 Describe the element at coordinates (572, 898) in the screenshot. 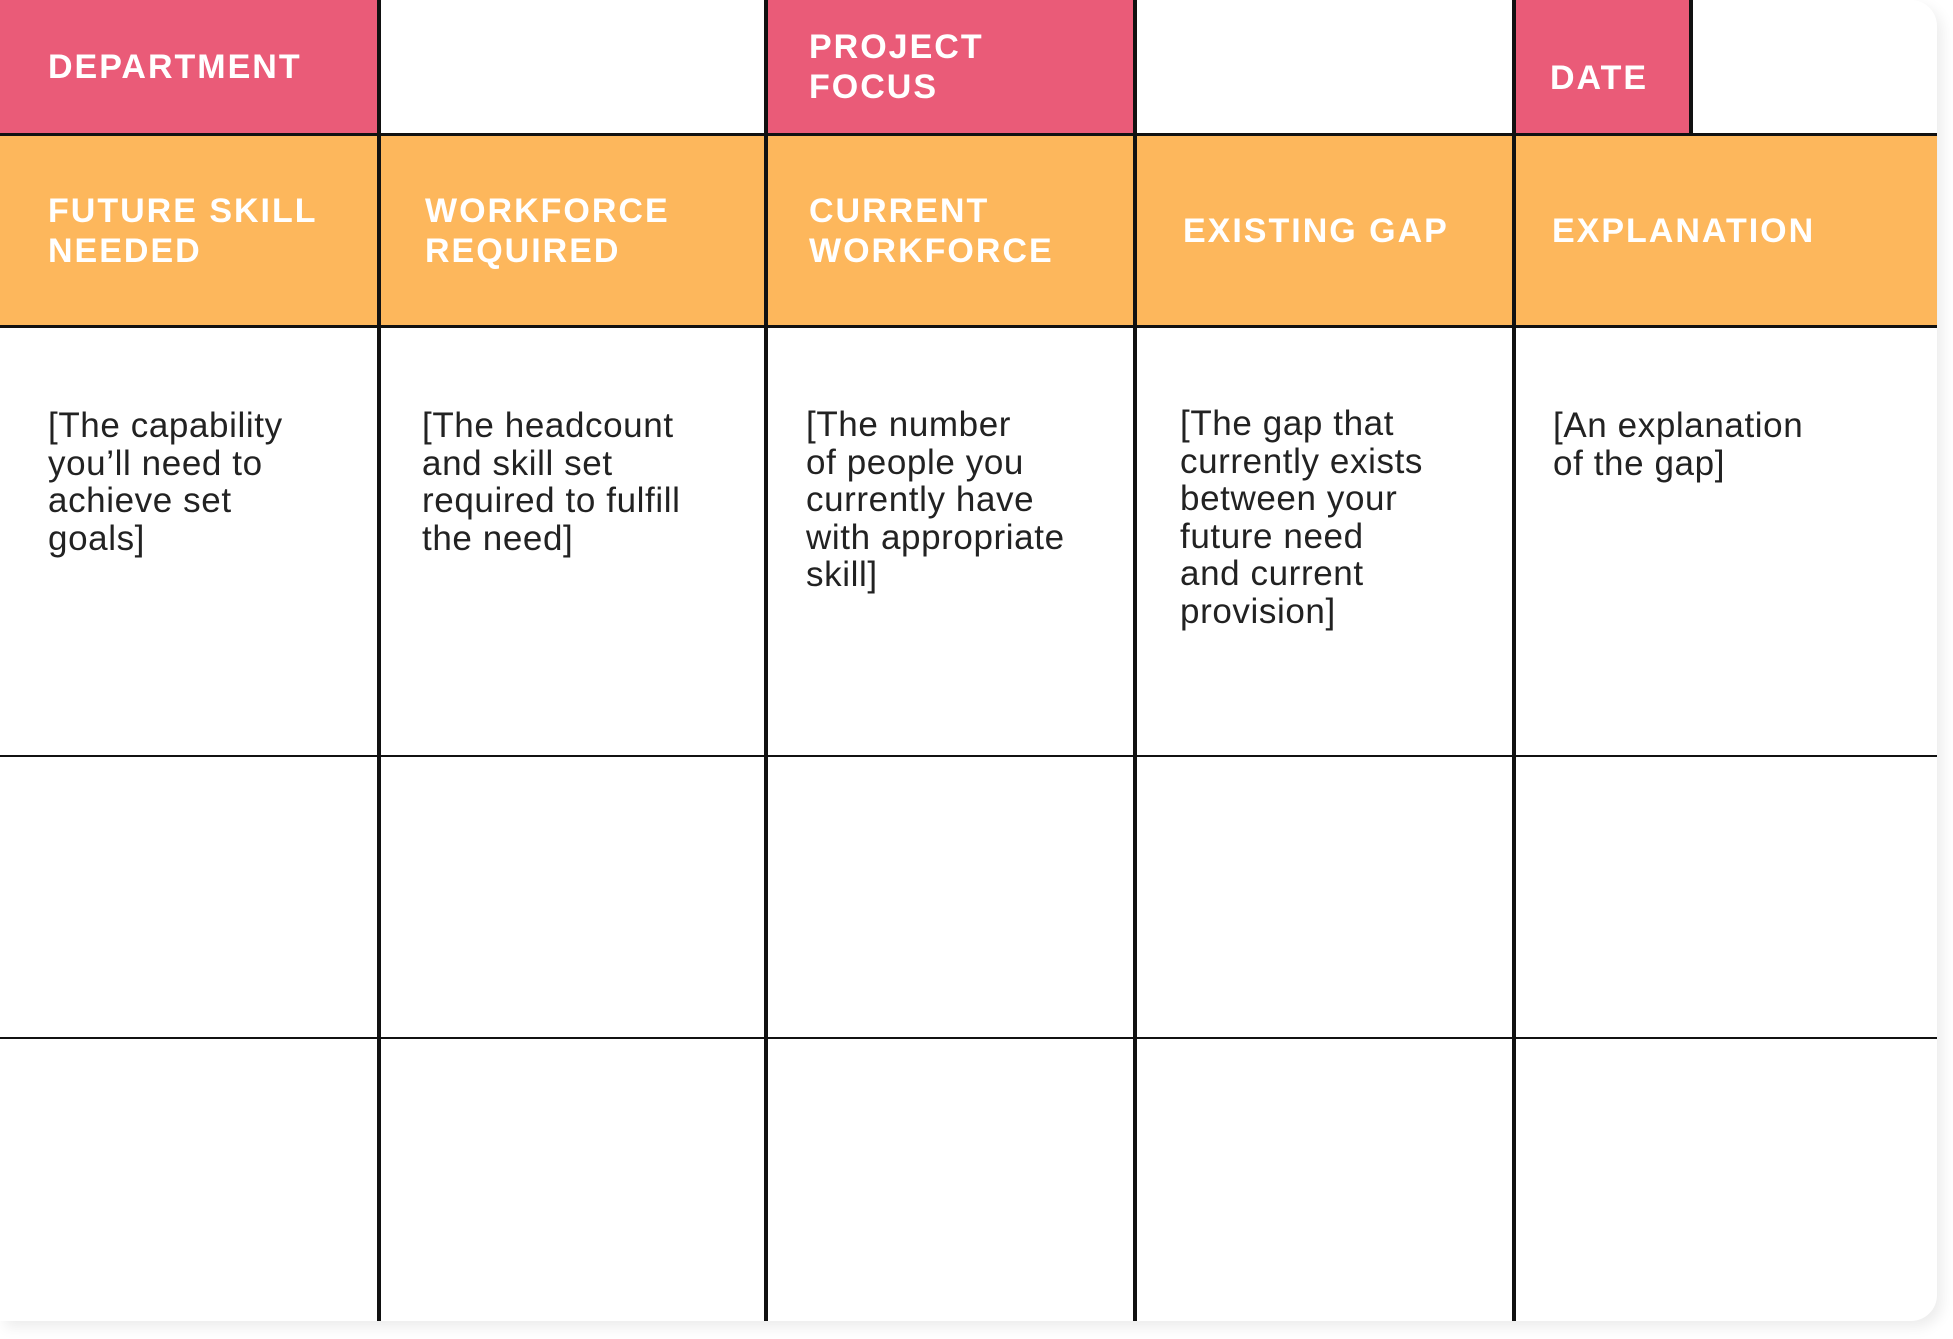

I see `row-2-workforce-required-cell` at that location.